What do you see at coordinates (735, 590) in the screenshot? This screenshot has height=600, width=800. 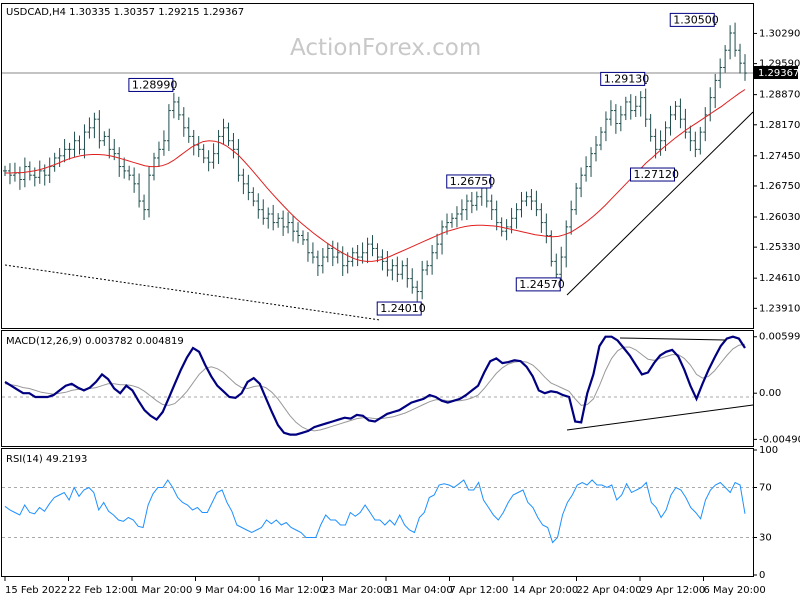 I see `time-tick-label: 6 May 20:00` at bounding box center [735, 590].